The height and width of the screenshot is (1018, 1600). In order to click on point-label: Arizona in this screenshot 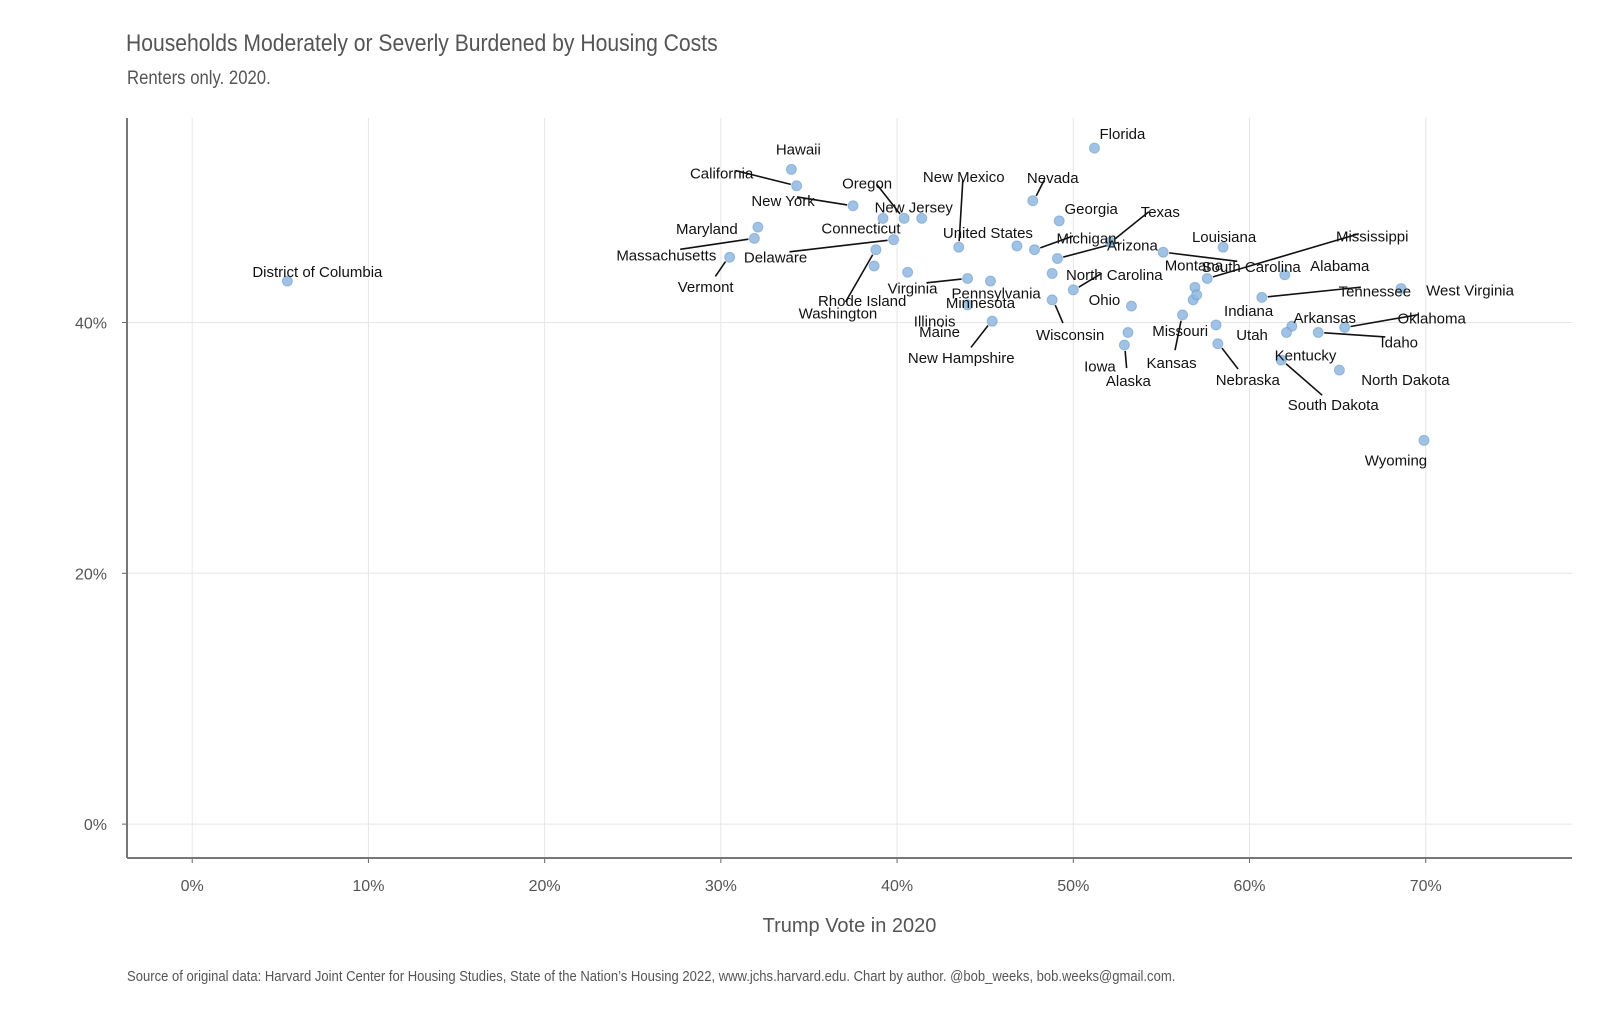, I will do `click(1133, 245)`.